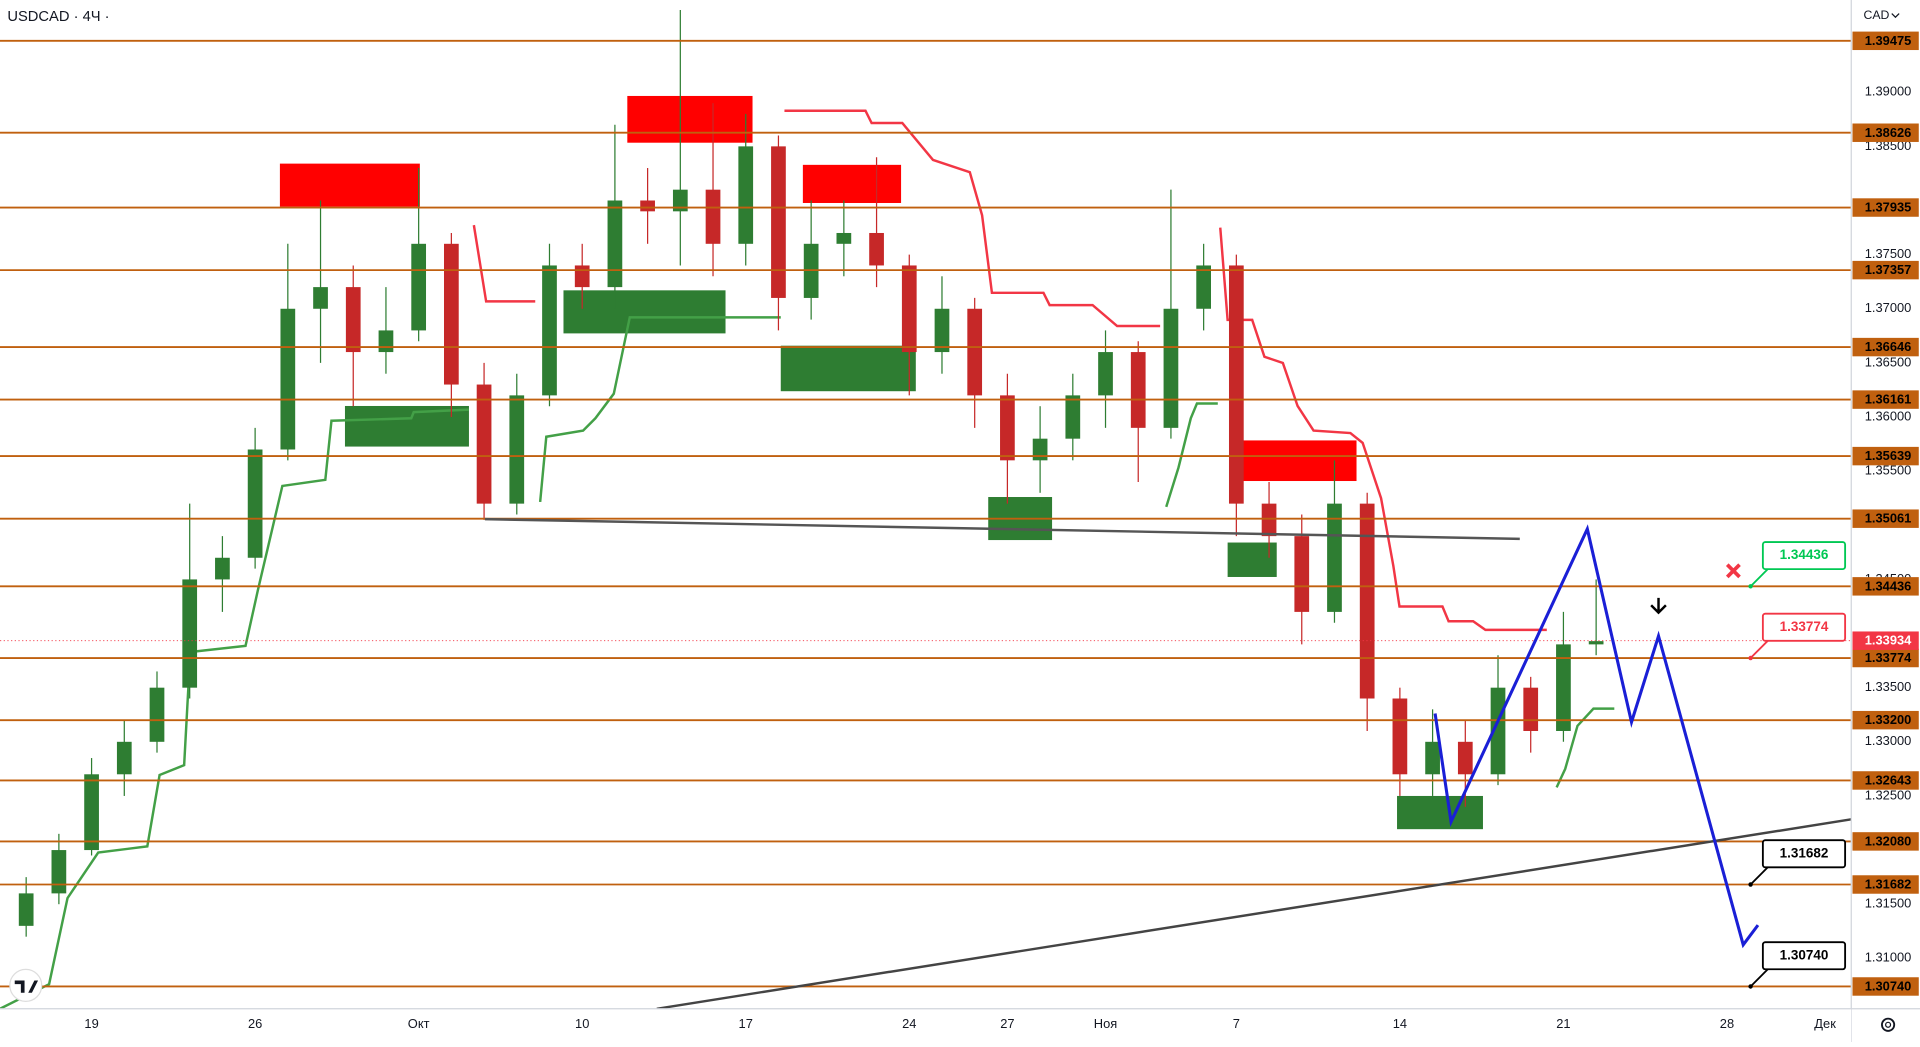 The height and width of the screenshot is (1047, 1920). I want to click on level-label: 1.37935, so click(1888, 207).